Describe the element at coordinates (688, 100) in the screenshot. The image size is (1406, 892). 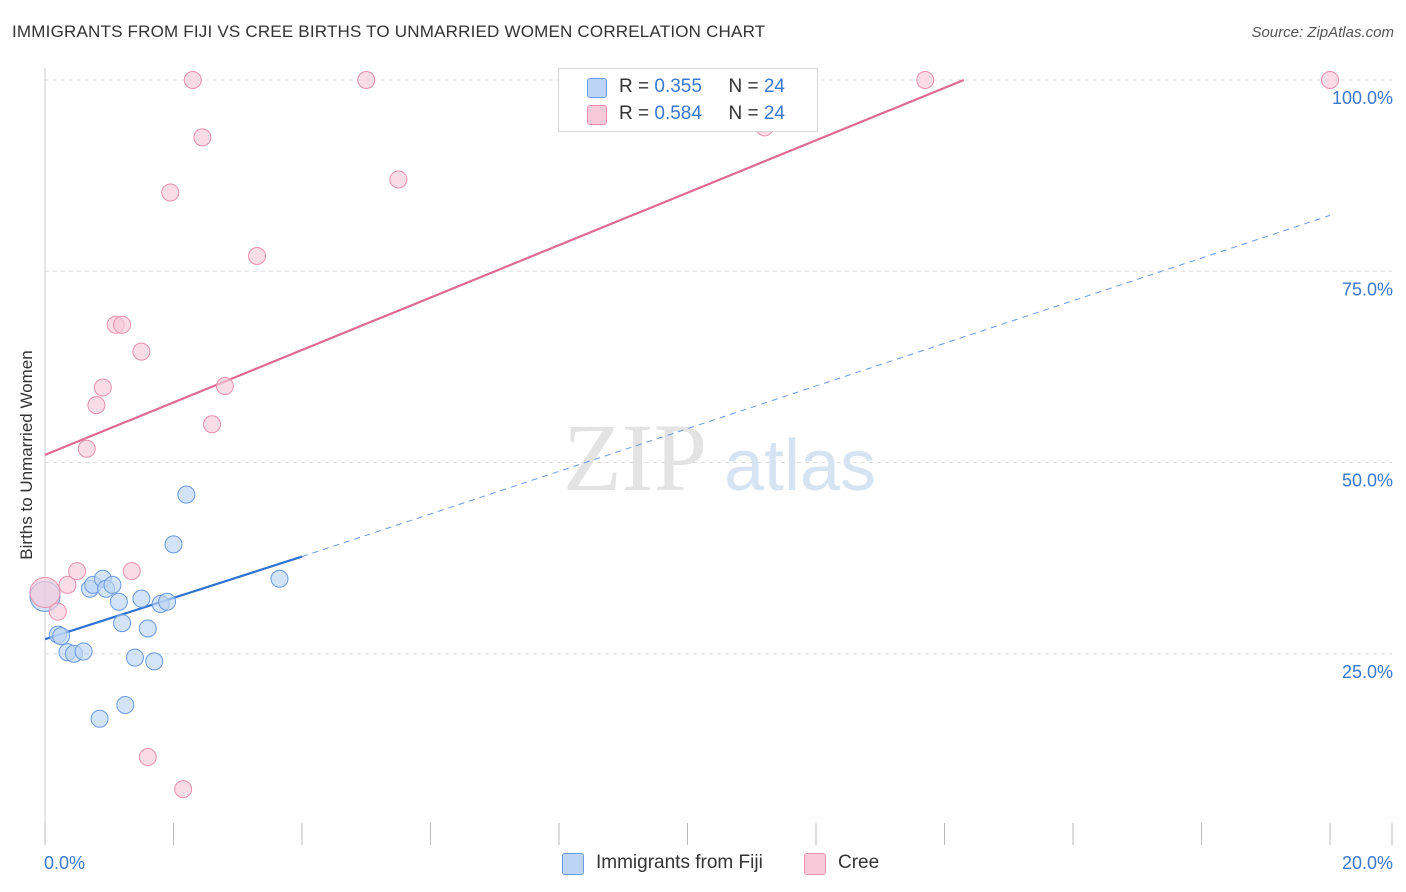
I see `correlation-legend: R = 0.355 N = 24 R = 0.584 N = 24` at that location.